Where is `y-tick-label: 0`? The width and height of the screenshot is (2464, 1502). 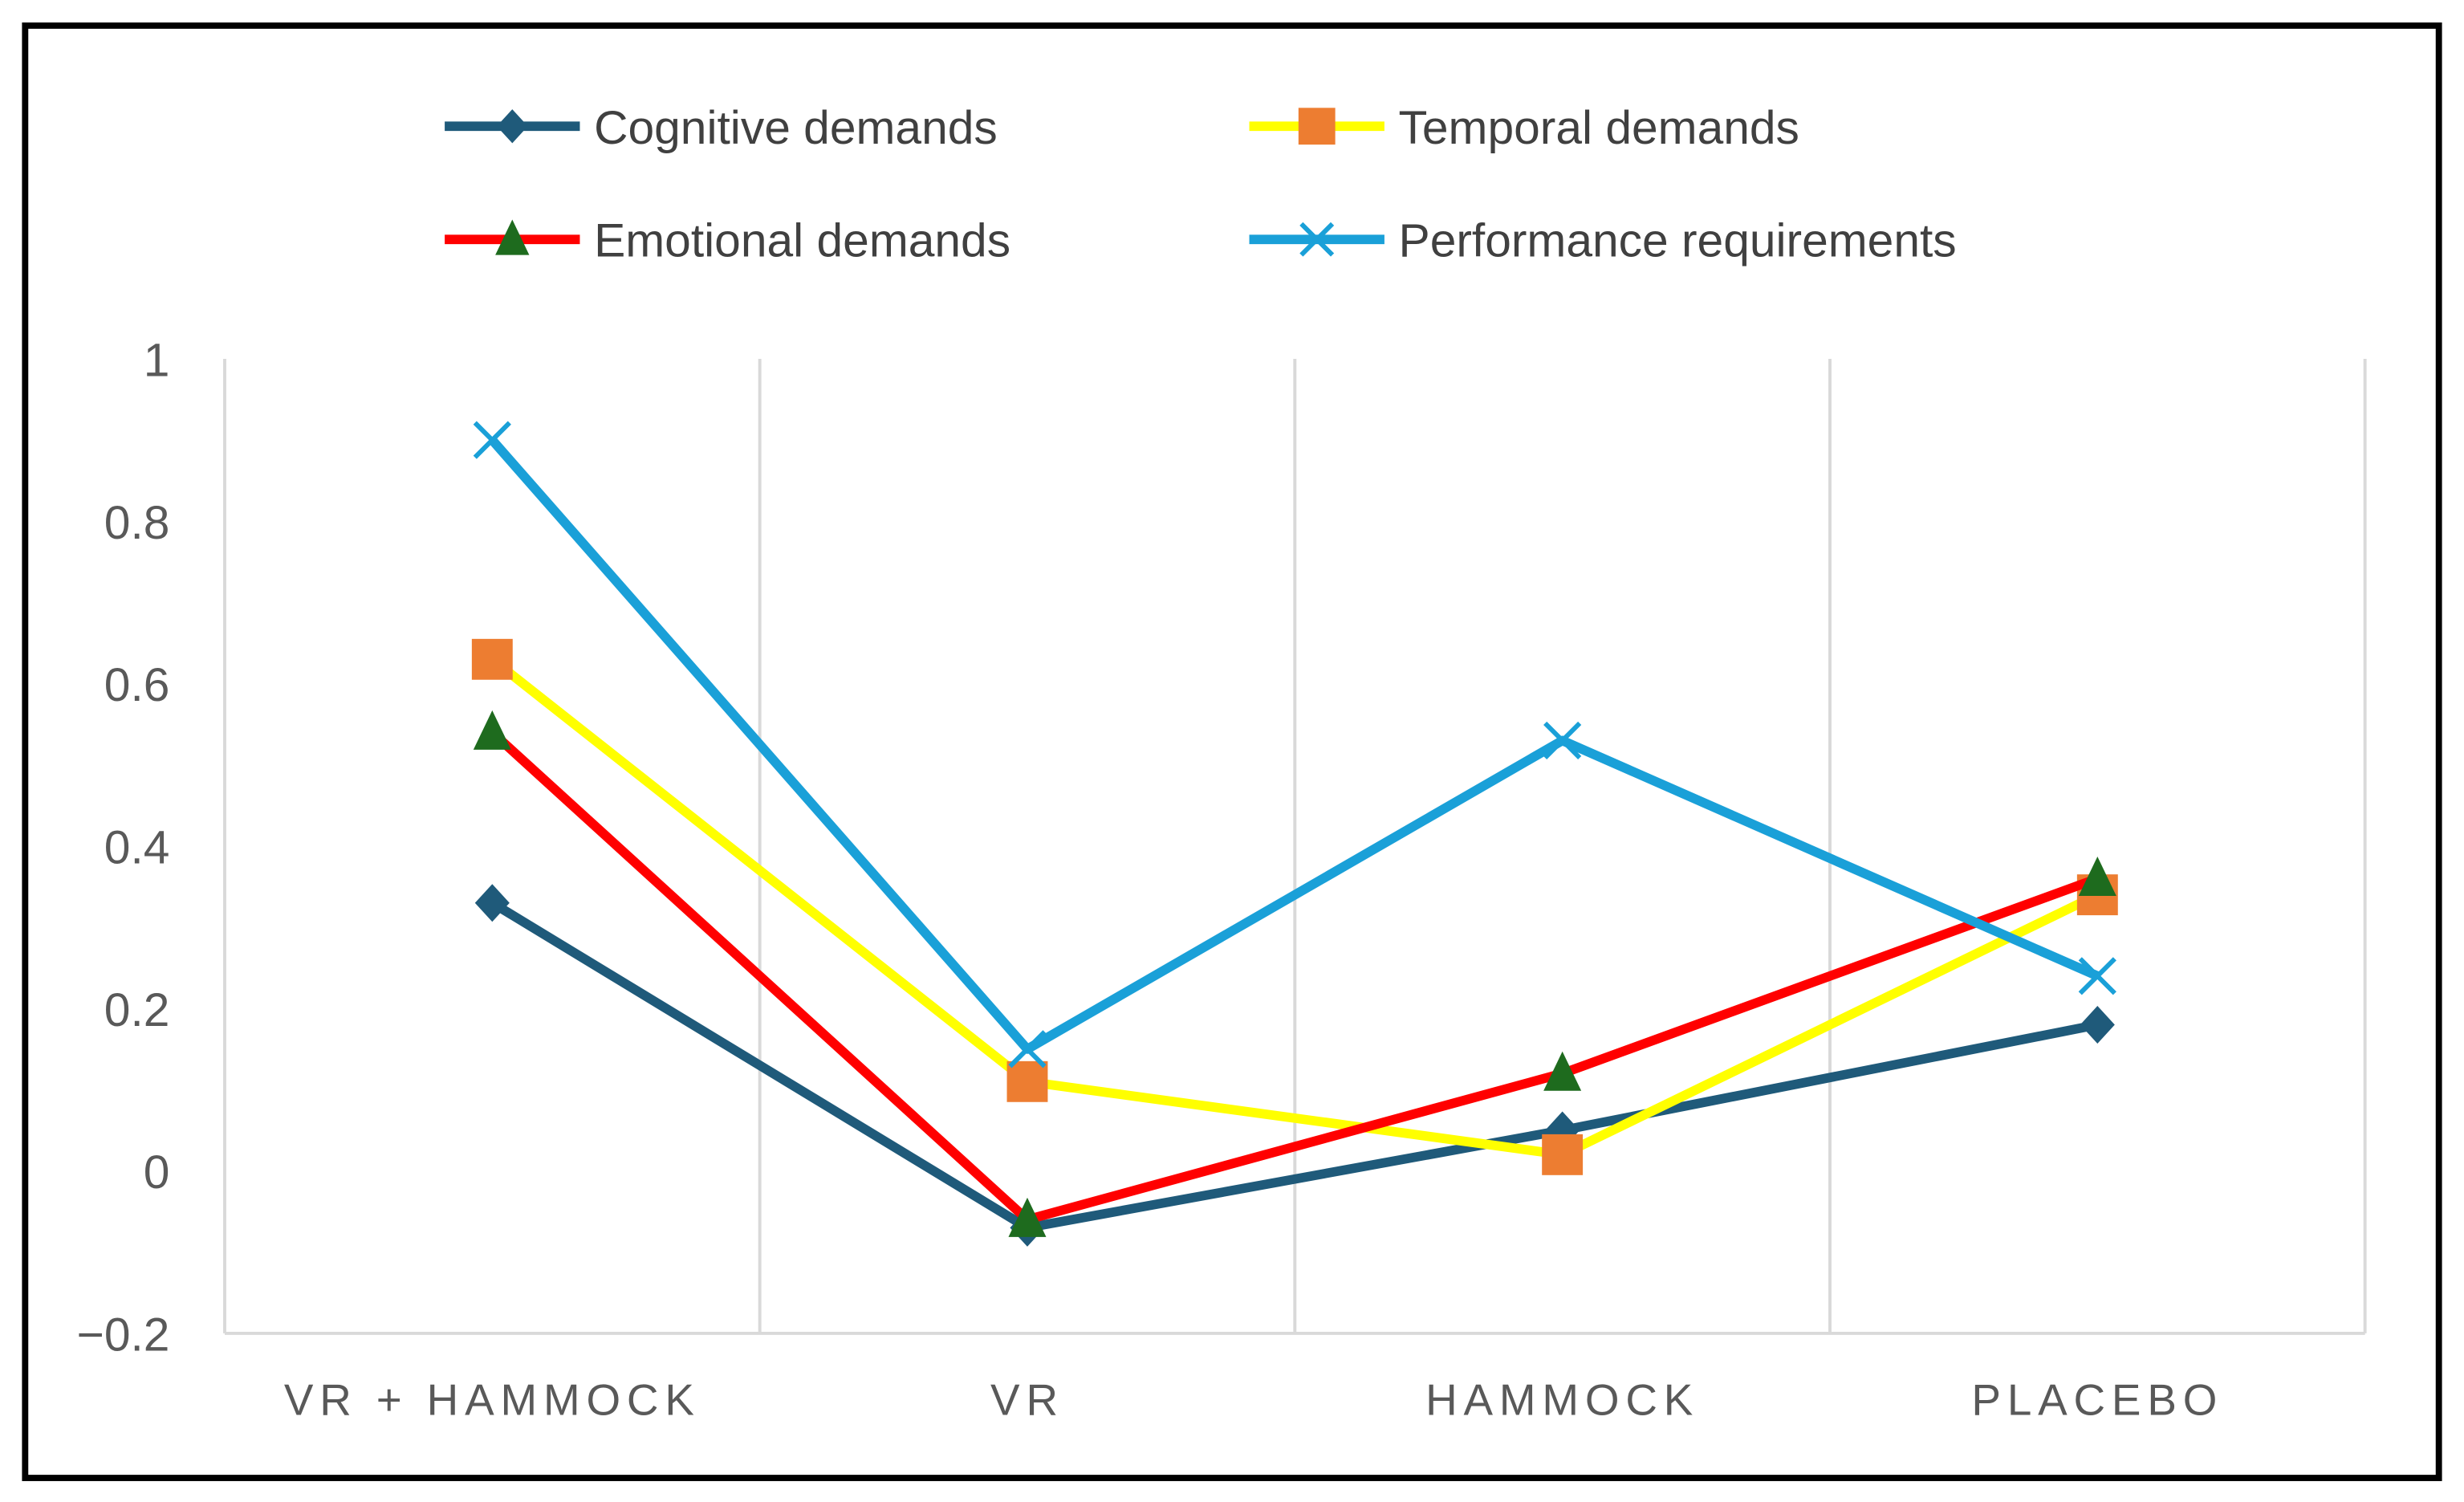 y-tick-label: 0 is located at coordinates (157, 1172).